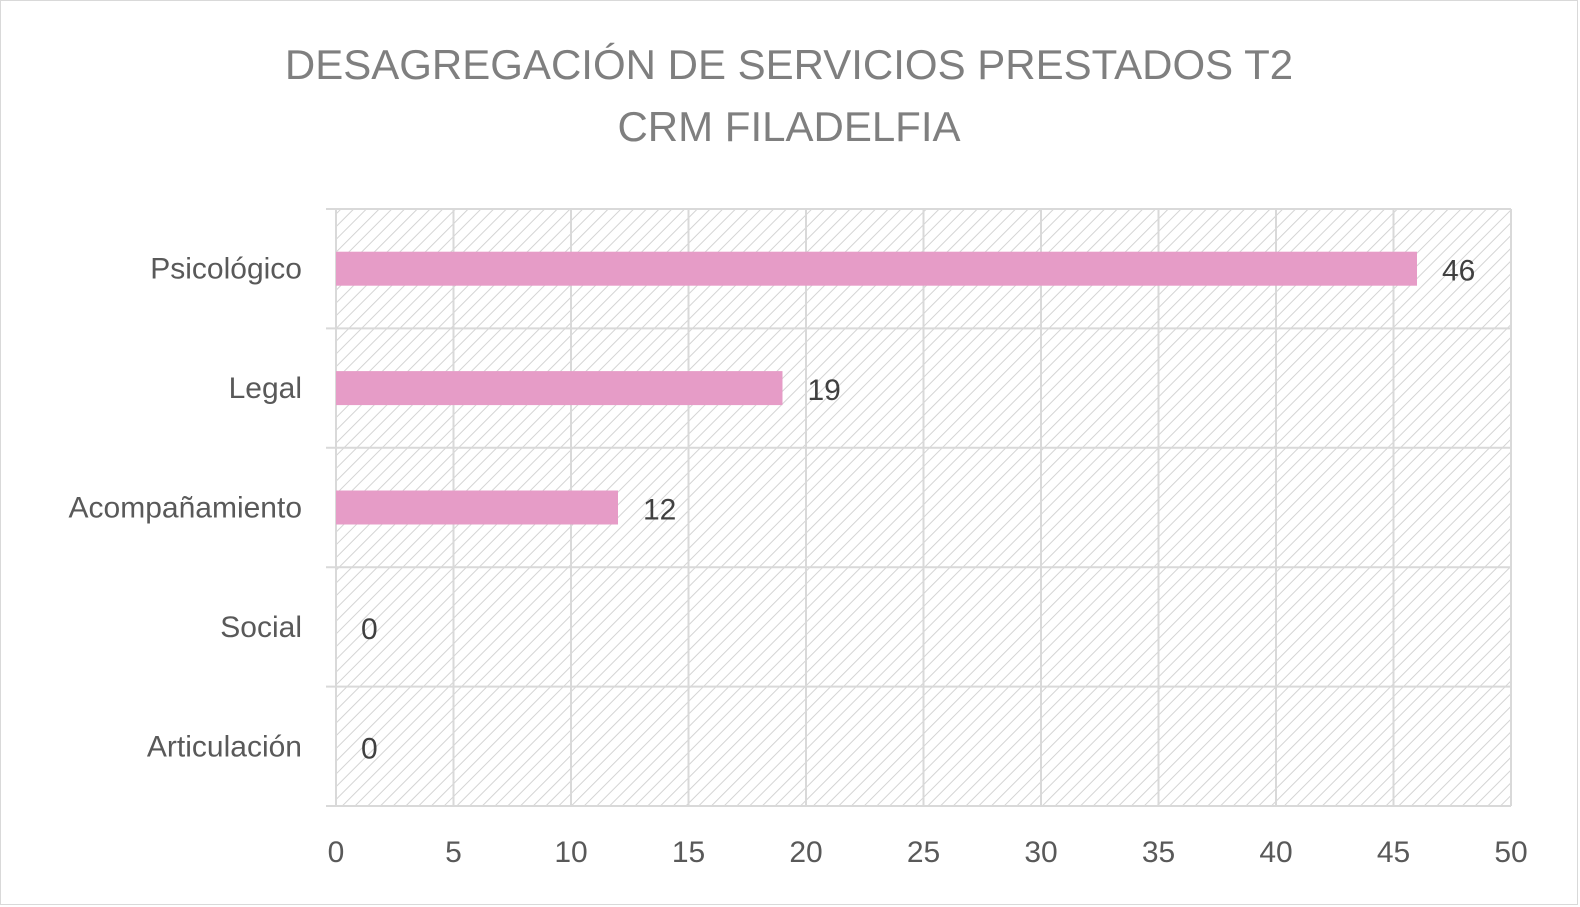 This screenshot has height=907, width=1580. What do you see at coordinates (788, 126) in the screenshot?
I see `chart-subtitle: CRM FILADELFIA` at bounding box center [788, 126].